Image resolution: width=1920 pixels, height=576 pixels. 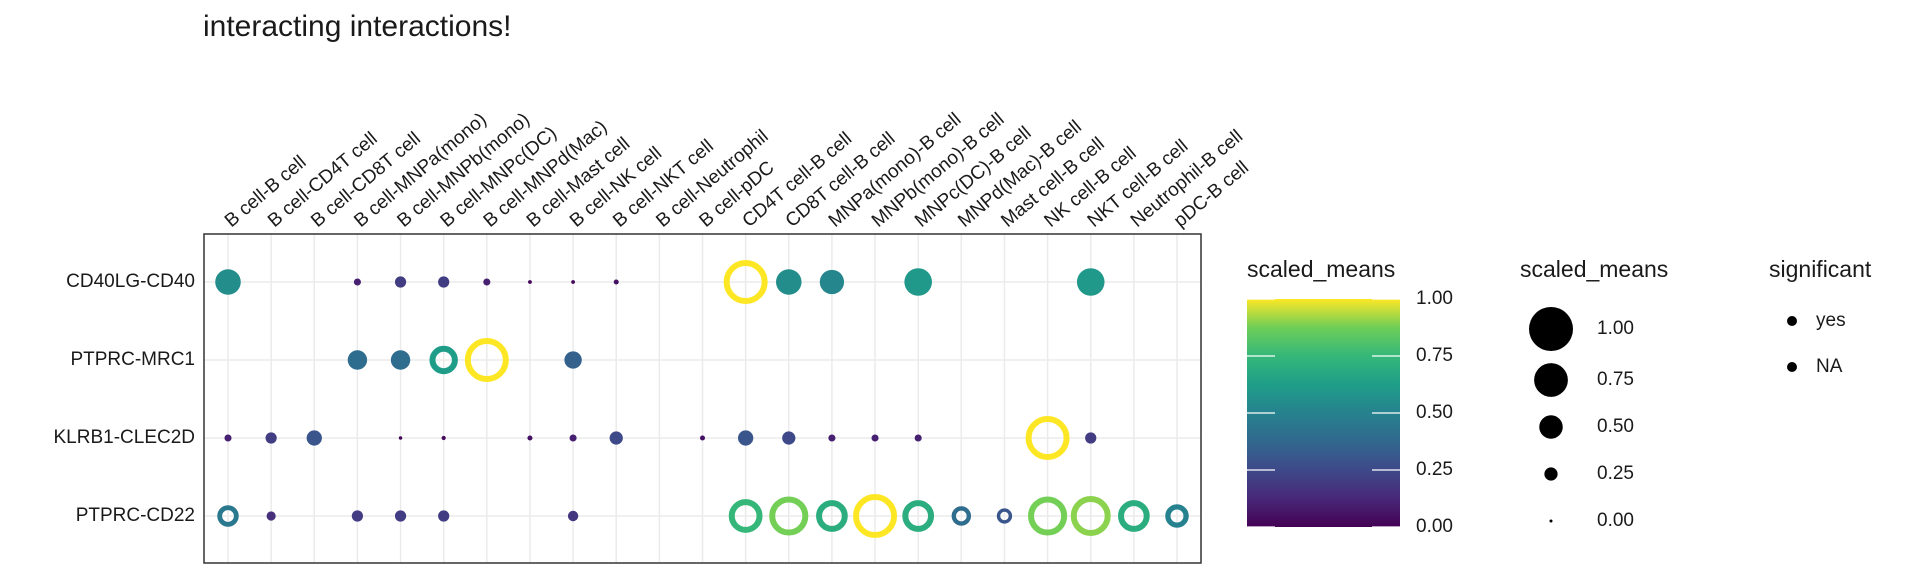 What do you see at coordinates (1615, 426) in the screenshot?
I see `size-label: 0.50` at bounding box center [1615, 426].